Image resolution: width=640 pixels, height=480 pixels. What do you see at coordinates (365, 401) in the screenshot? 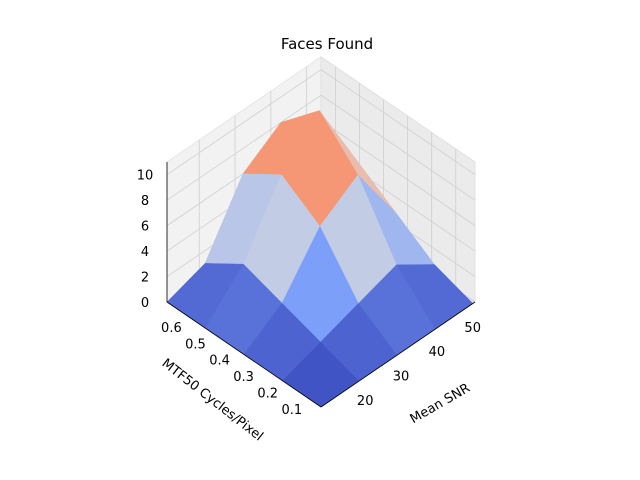
I see `x-tick-label: 20` at bounding box center [365, 401].